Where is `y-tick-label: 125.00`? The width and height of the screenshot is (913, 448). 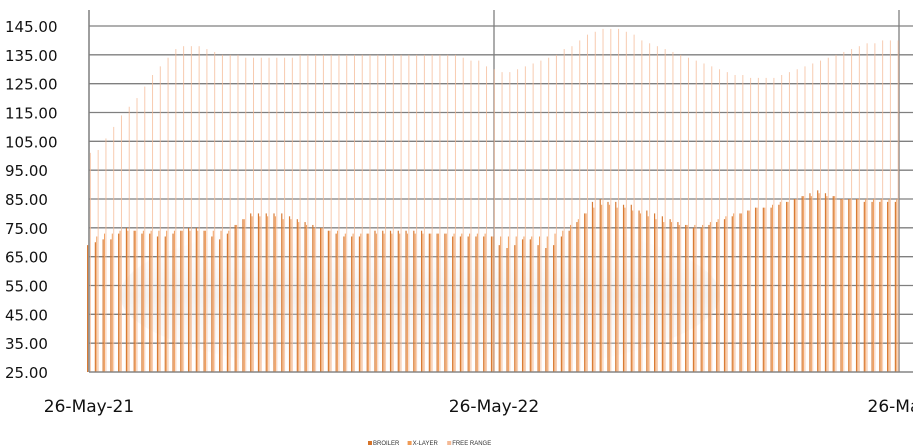
y-tick-label: 125.00 is located at coordinates (31, 85).